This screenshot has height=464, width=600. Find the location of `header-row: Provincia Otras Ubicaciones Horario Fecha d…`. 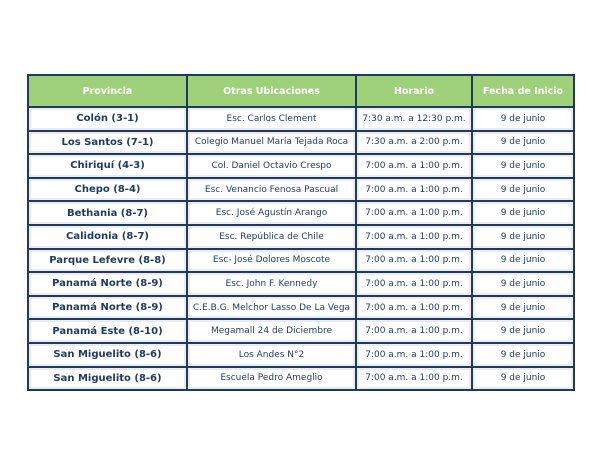

header-row: Provincia Otras Ubicaciones Horario Fecha d… is located at coordinates (301, 91).